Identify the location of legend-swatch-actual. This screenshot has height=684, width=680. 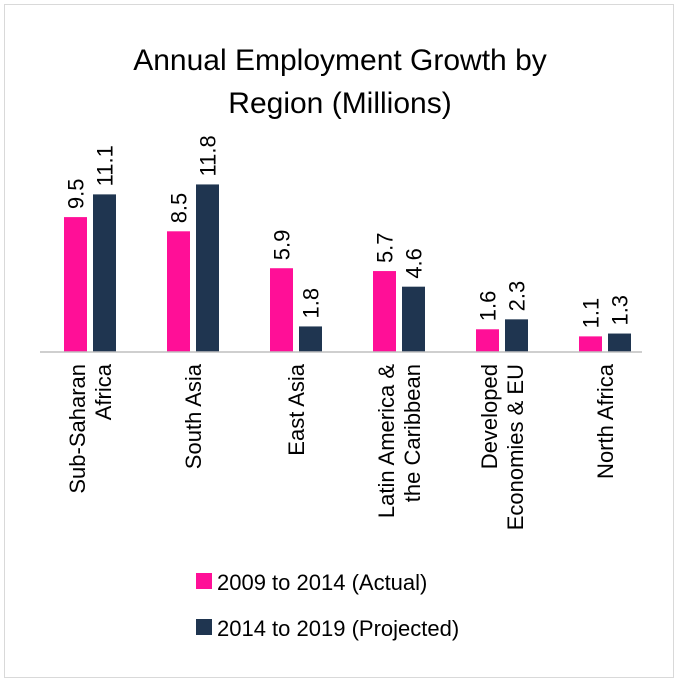
(204, 581).